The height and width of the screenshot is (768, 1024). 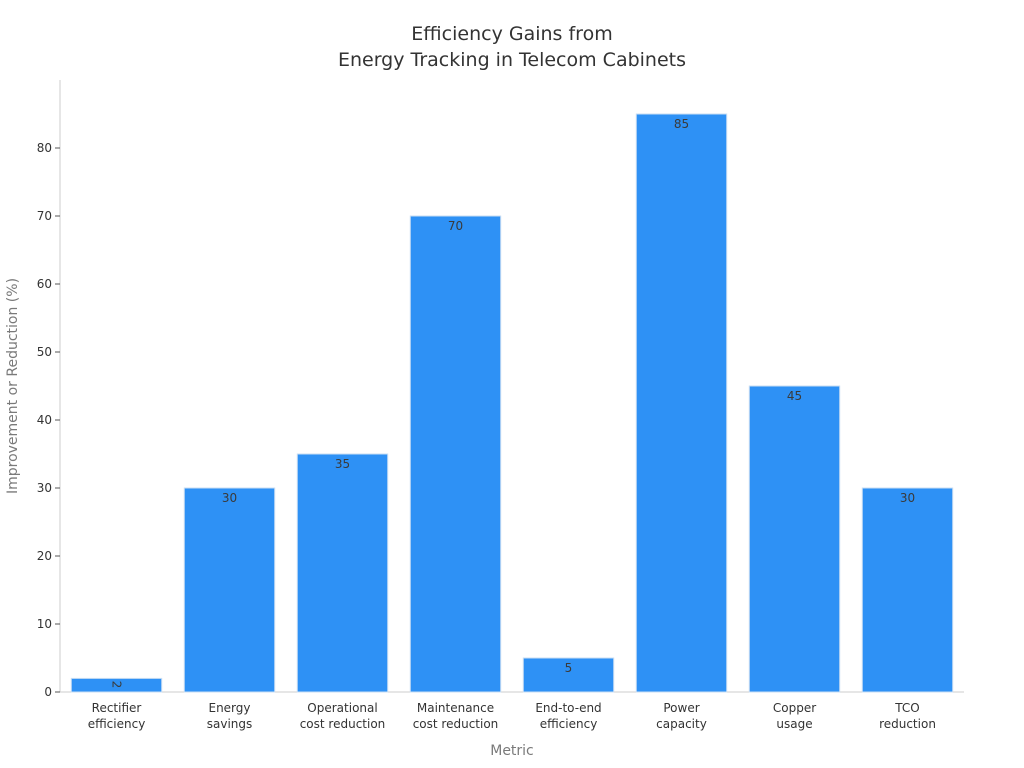 I want to click on bar-value-label: 35, so click(x=342, y=464).